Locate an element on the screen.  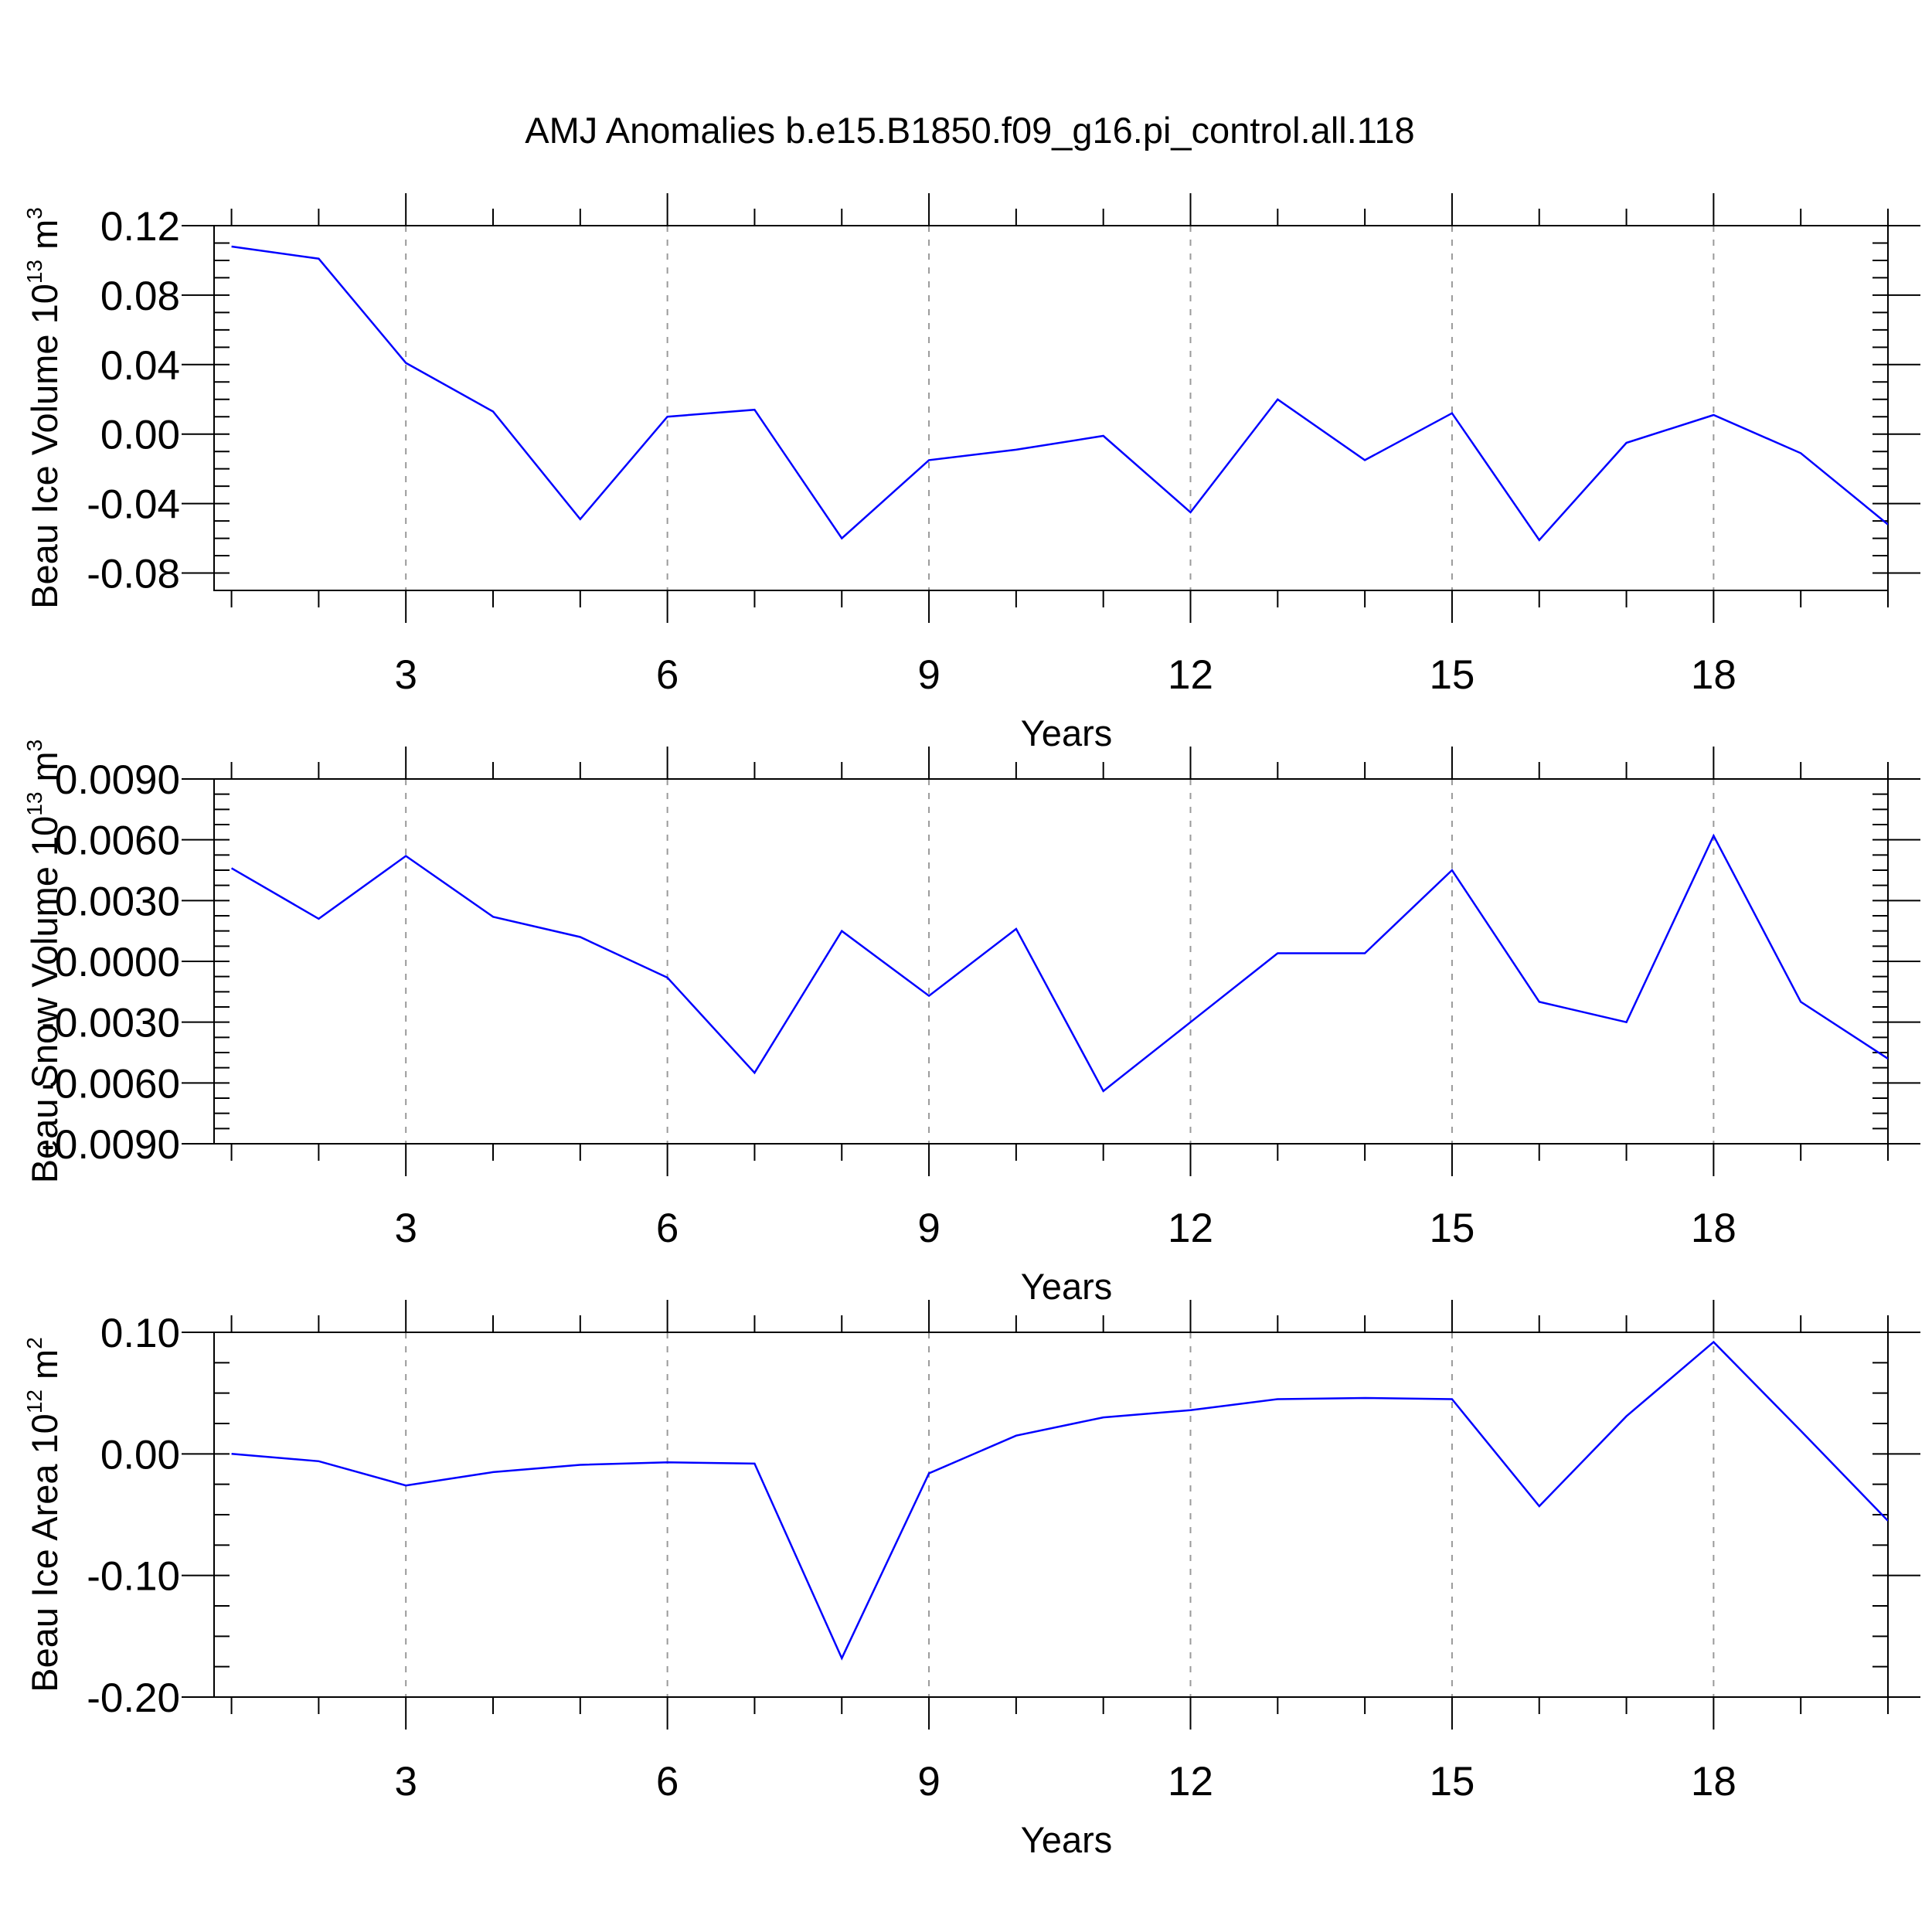
y-tick-label: 0.08 is located at coordinates (140, 296).